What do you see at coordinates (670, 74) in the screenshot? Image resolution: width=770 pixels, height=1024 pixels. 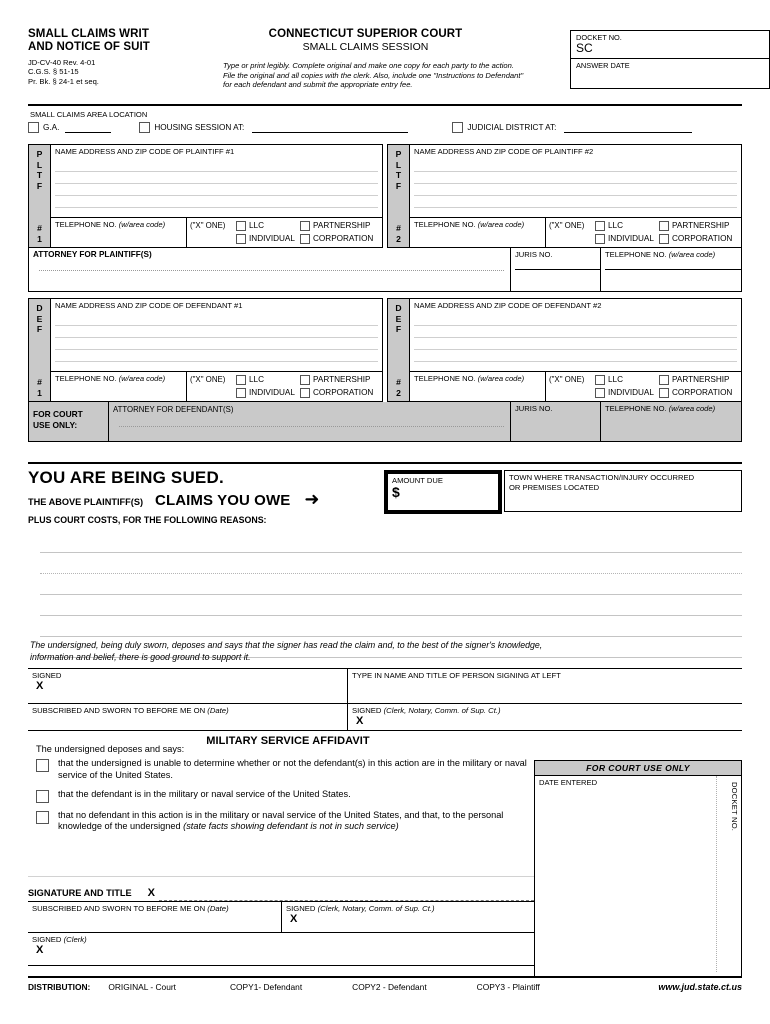 I see `answer-date-field: ANSWER DATE` at bounding box center [670, 74].